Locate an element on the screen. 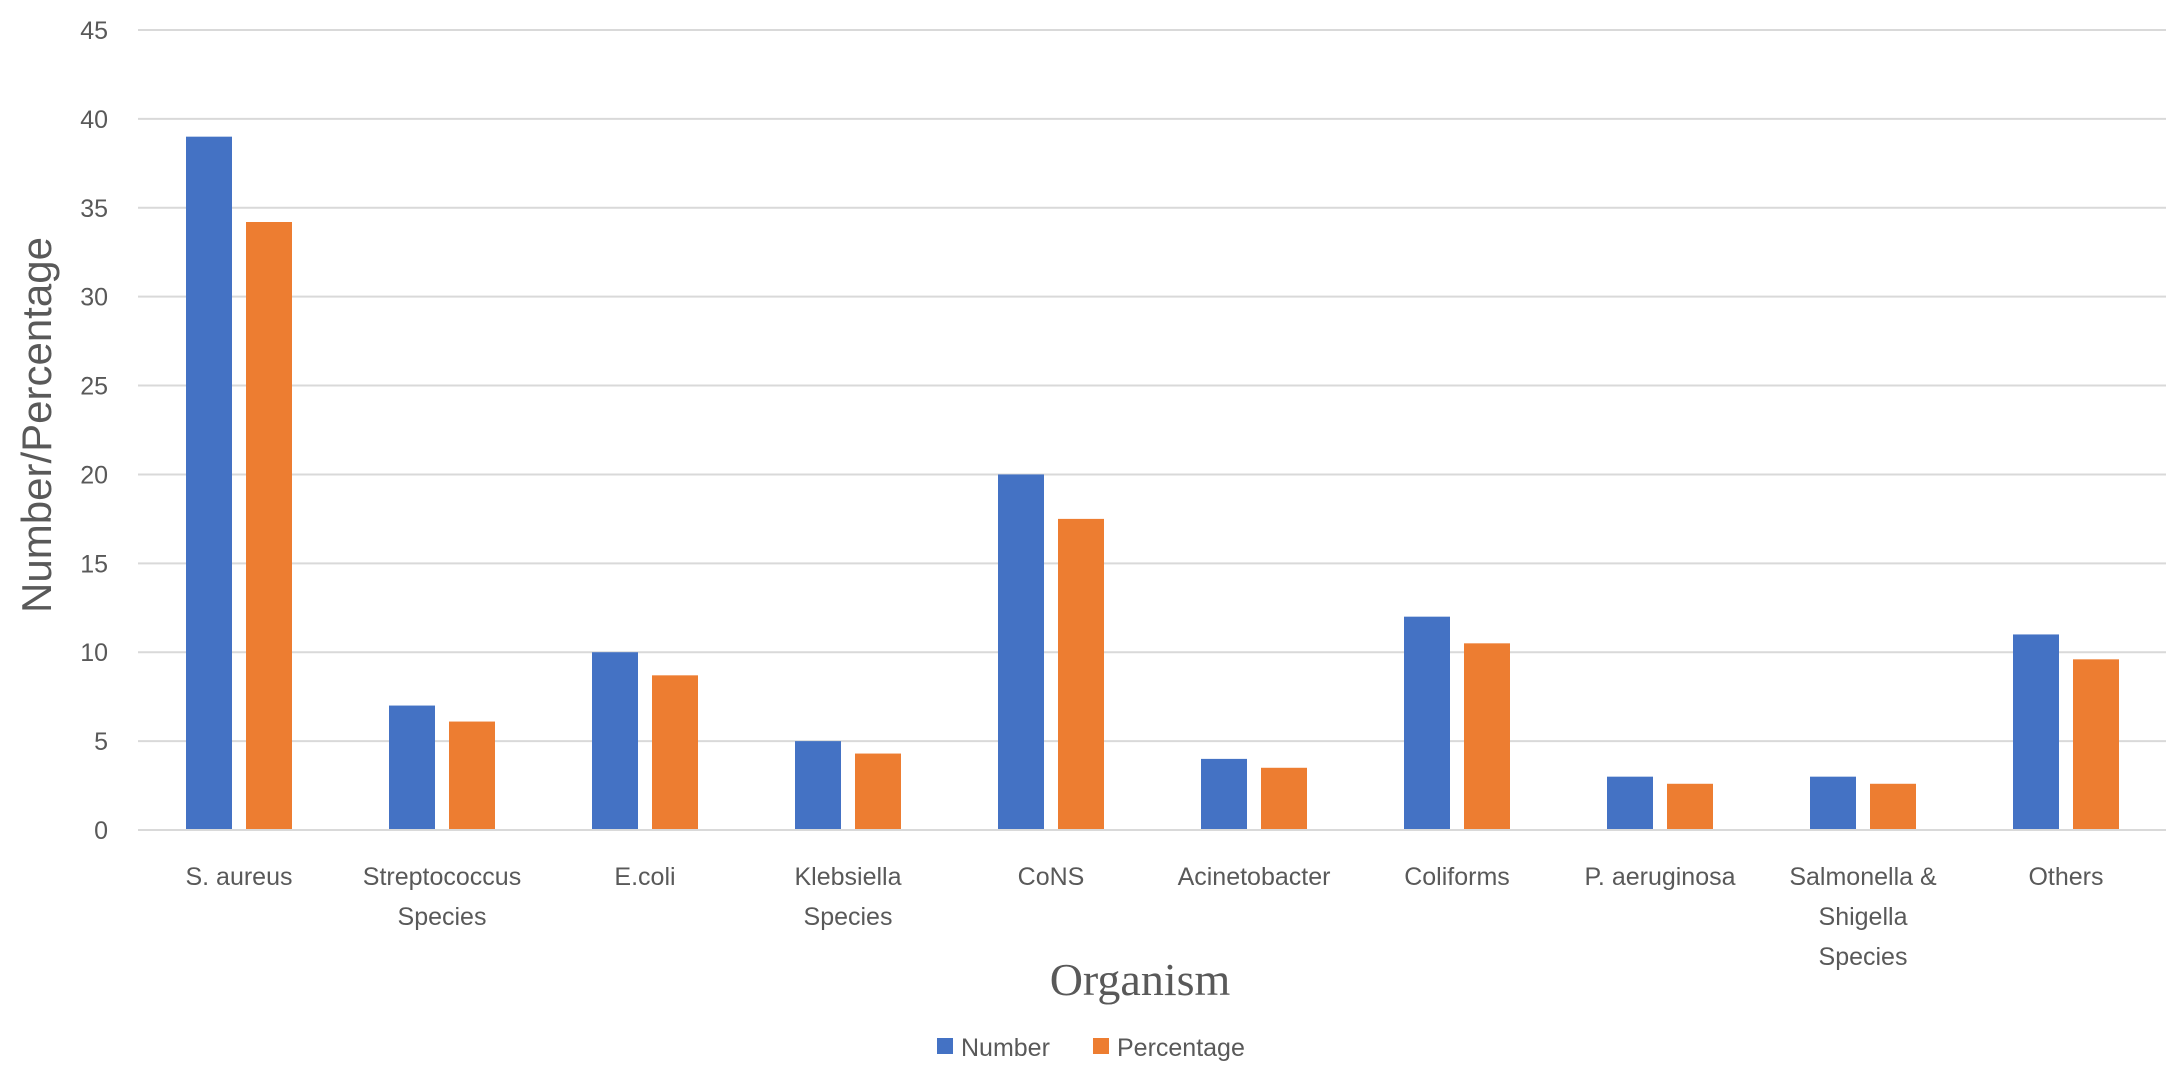  y-axis-title: Number/Percentage is located at coordinates (36, 425).